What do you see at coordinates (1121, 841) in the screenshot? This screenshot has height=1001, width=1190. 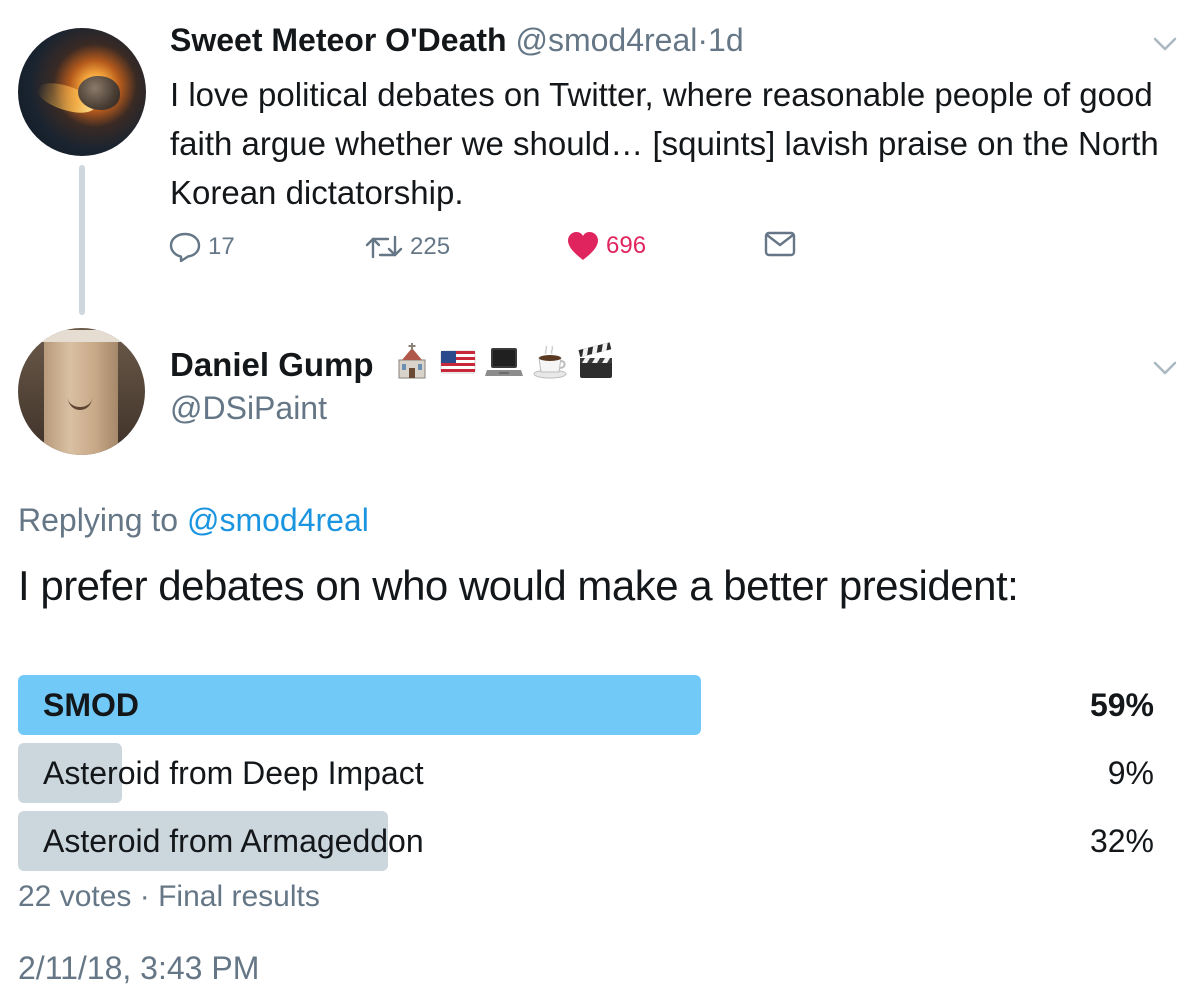 I see `poll-option-percent: 32%` at bounding box center [1121, 841].